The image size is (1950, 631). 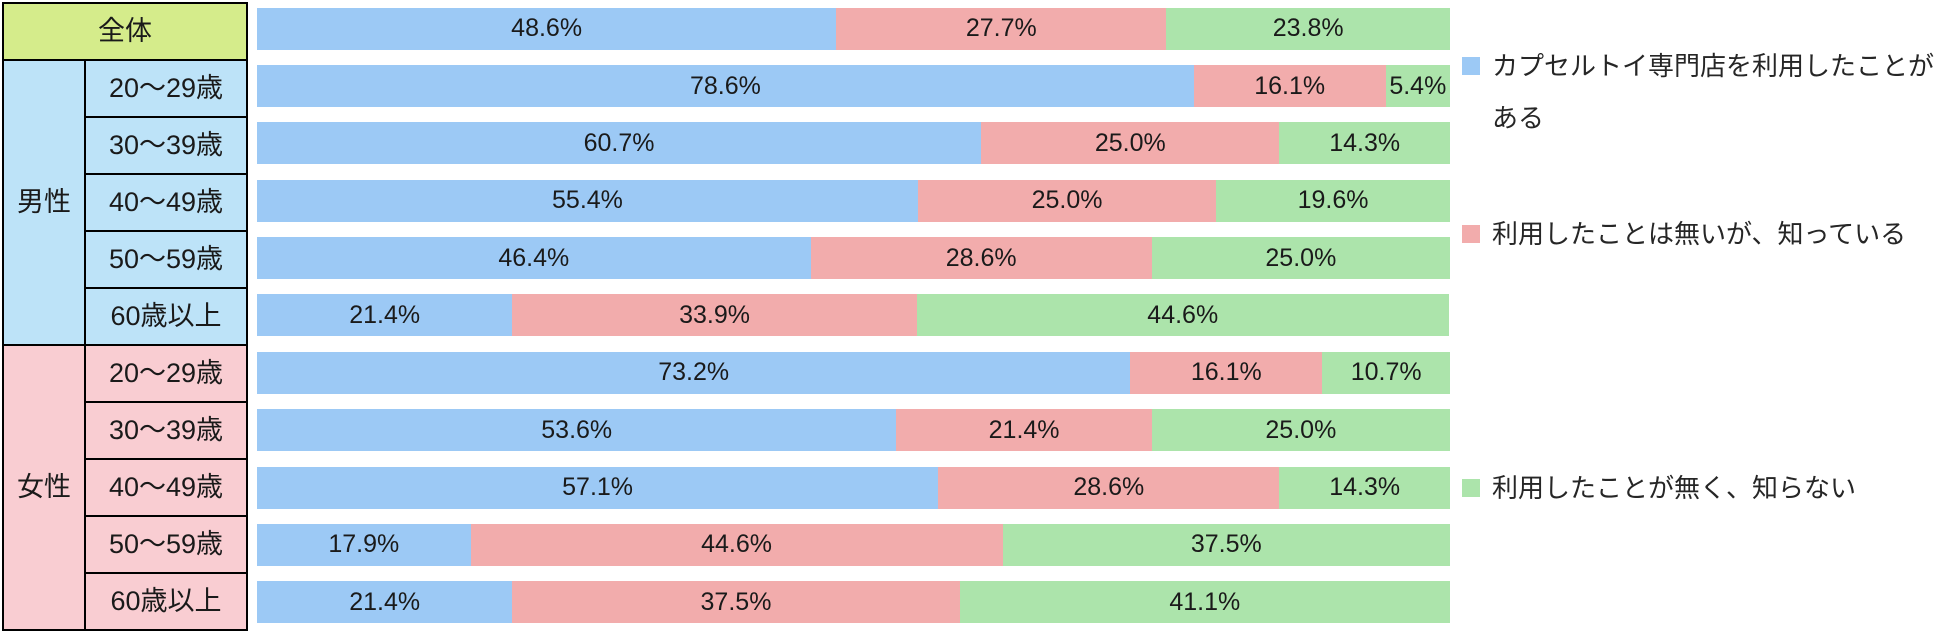 I want to click on bar-segment-known: 27.7%, so click(x=1001, y=28).